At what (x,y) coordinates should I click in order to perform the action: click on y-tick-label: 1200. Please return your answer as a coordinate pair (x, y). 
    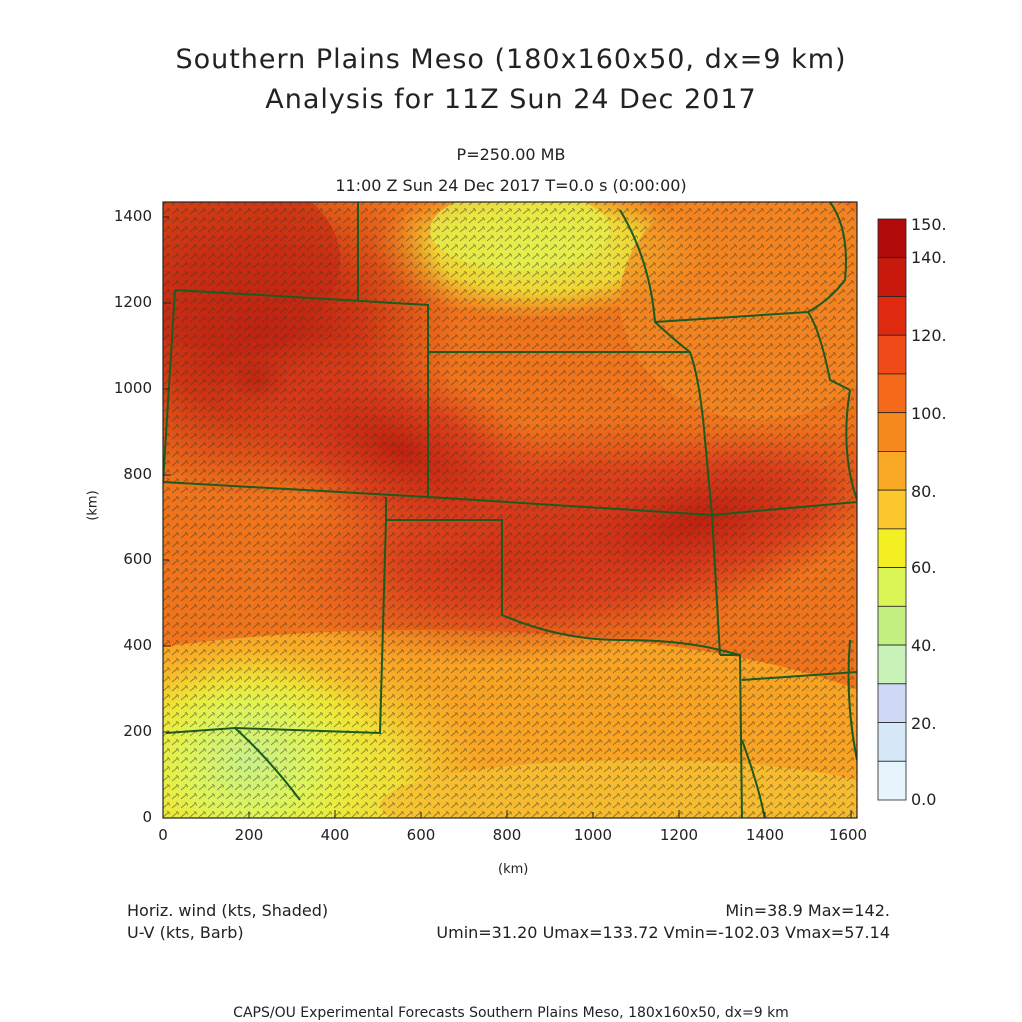
    Looking at the image, I should click on (132, 302).